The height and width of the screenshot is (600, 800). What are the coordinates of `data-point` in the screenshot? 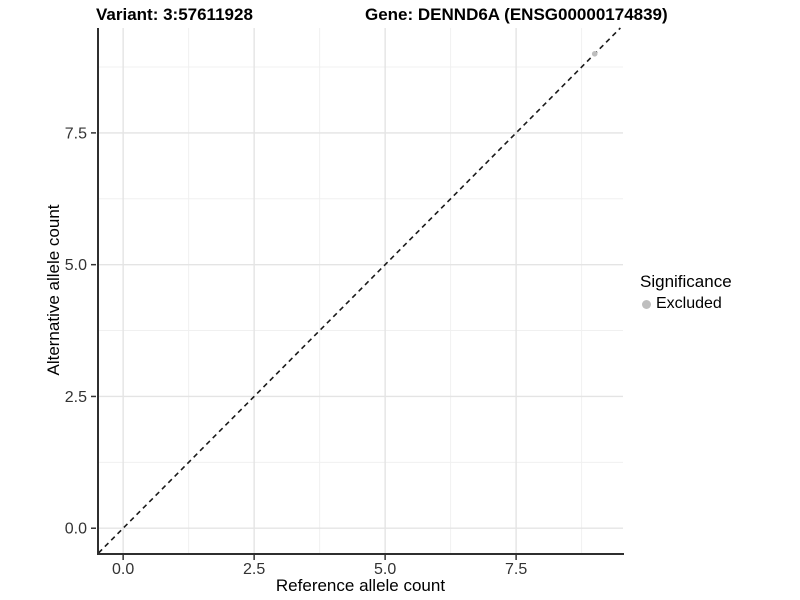 It's located at (594, 54).